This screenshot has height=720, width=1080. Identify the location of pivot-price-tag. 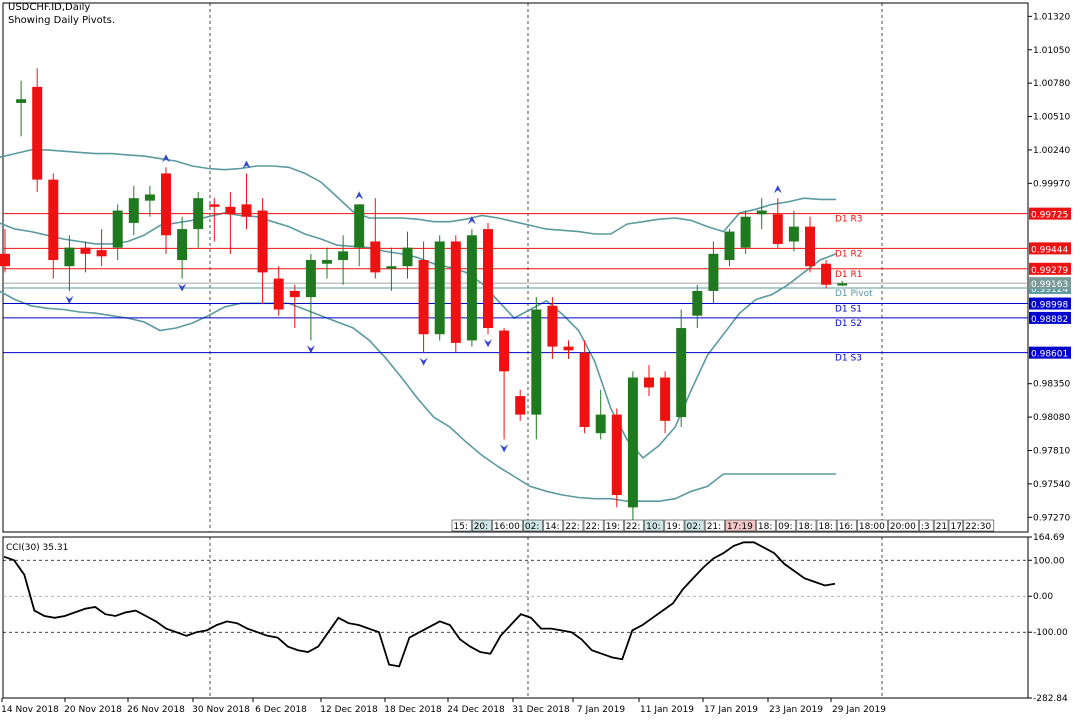
(1050, 317).